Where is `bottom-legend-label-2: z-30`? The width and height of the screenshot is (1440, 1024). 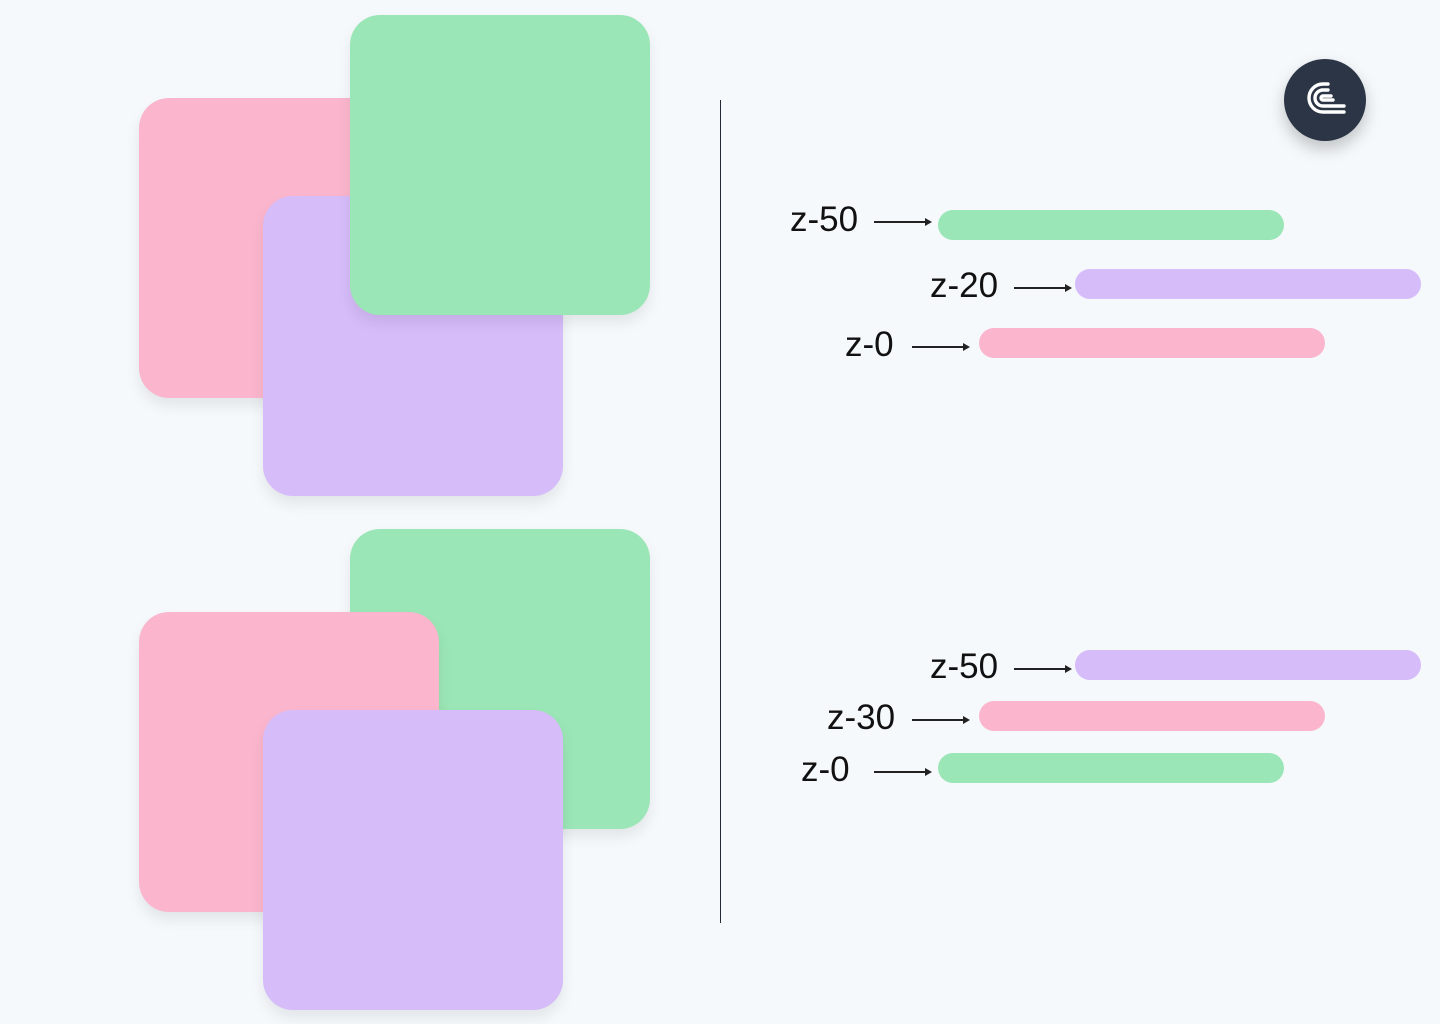
bottom-legend-label-2: z-30 is located at coordinates (861, 717).